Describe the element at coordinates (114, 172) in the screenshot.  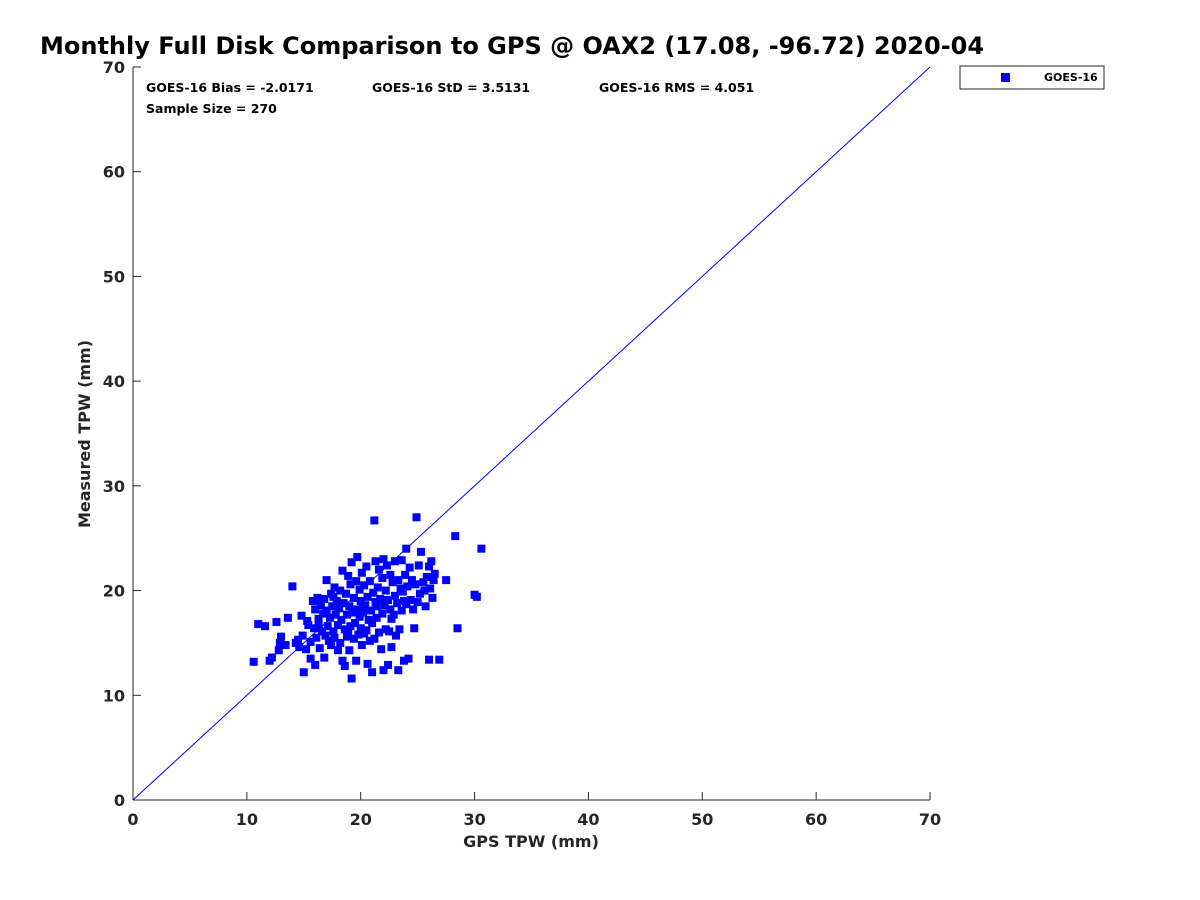
I see `y-tick-label: 60` at that location.